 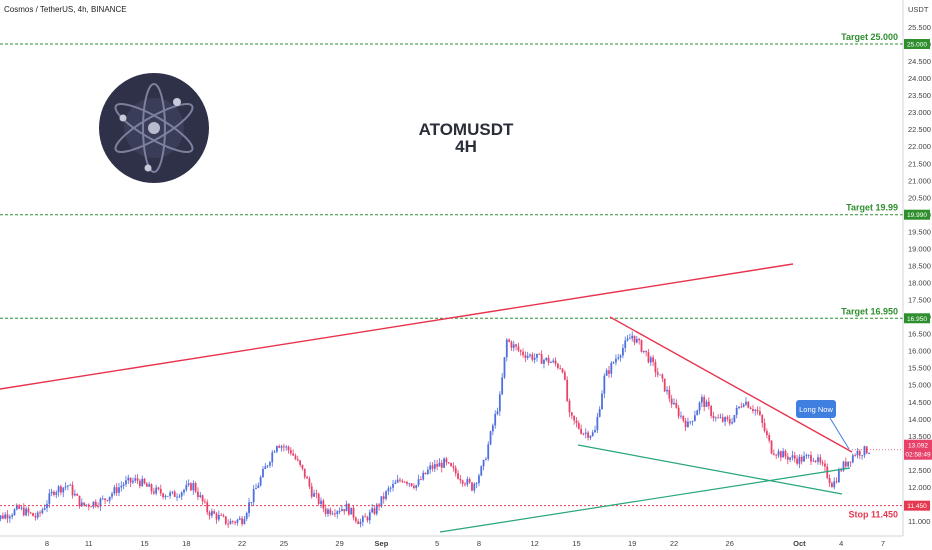 I want to click on callout-pointer, so click(x=839, y=433).